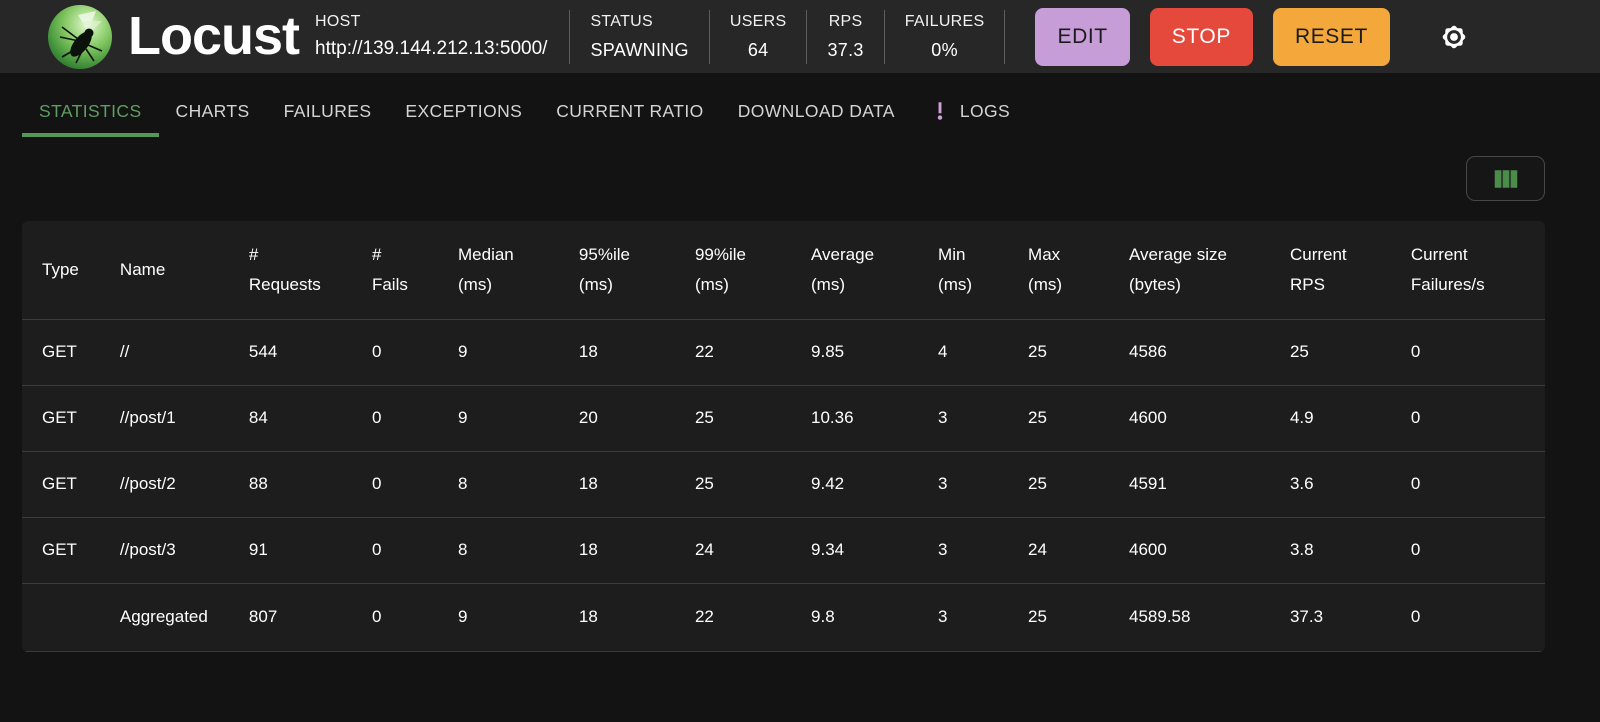  I want to click on cell-current-rps: 4.9, so click(1350, 417).